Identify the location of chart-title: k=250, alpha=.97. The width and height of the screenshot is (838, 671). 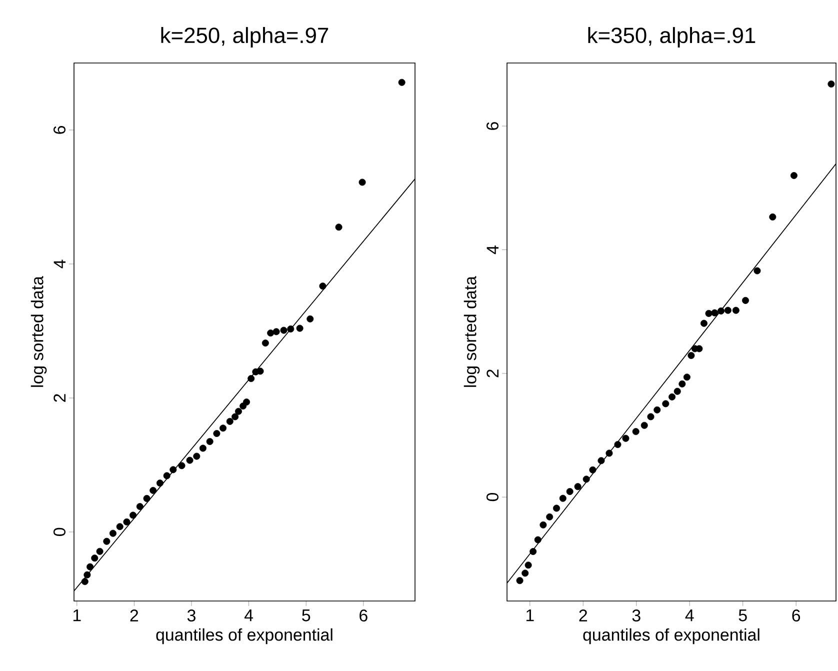
(244, 37).